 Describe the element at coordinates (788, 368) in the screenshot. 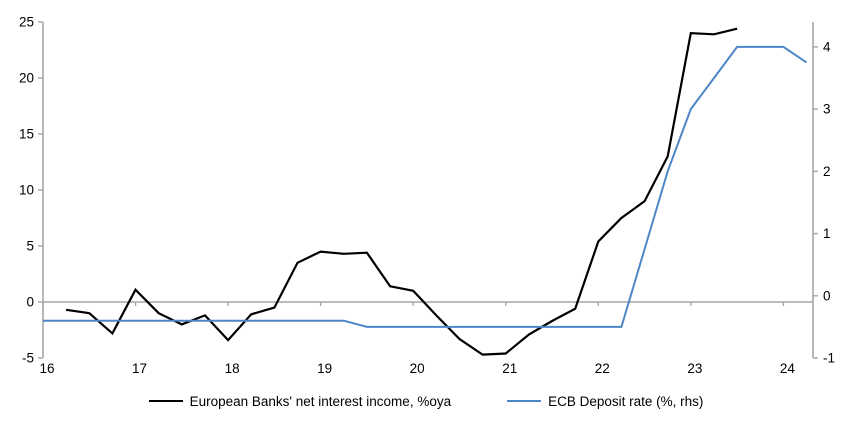

I see `x-axis-tick-label: 24` at that location.